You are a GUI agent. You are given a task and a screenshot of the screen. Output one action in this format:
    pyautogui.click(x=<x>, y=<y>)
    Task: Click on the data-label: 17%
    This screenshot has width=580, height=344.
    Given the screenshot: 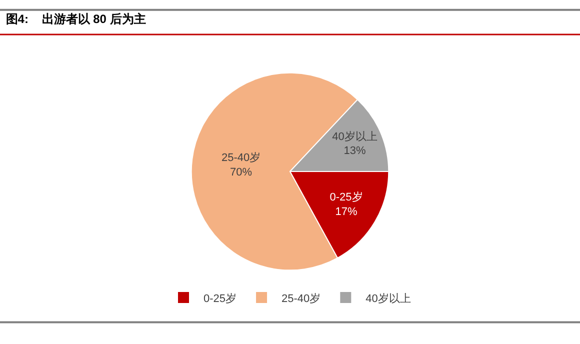 What is the action you would take?
    pyautogui.click(x=346, y=212)
    